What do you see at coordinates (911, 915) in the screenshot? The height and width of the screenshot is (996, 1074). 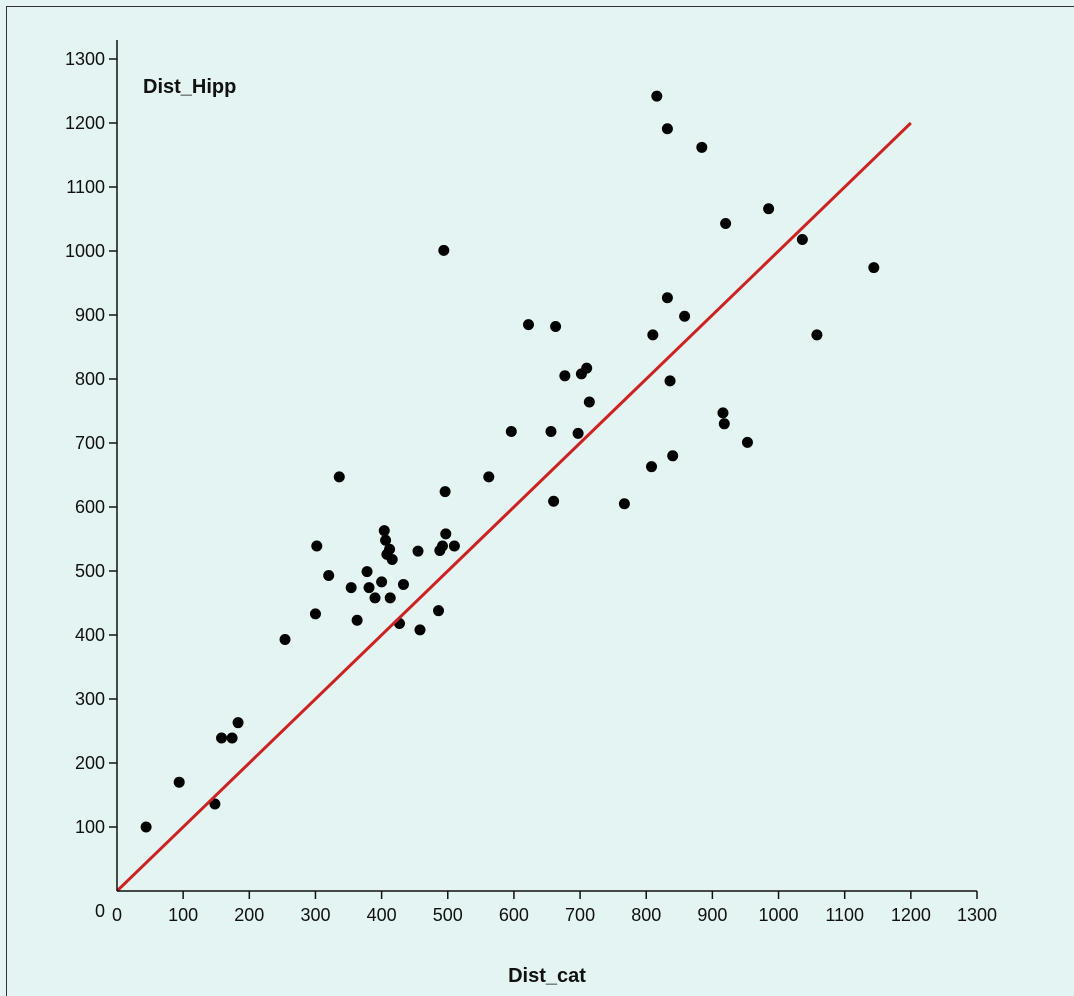 I see `x-tick-label: 1200` at bounding box center [911, 915].